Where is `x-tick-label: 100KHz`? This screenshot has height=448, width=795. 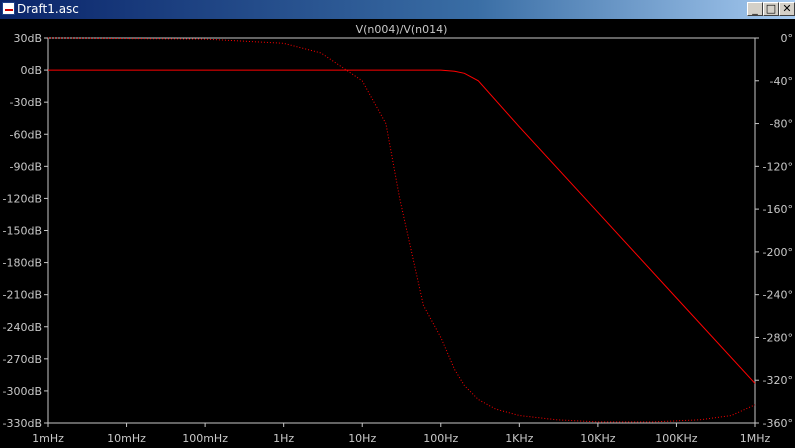
x-tick-label: 100KHz is located at coordinates (676, 438).